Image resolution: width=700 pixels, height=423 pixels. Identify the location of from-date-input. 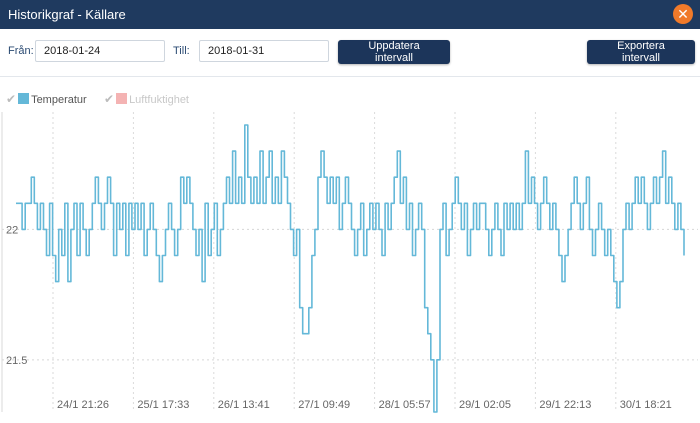
(100, 51).